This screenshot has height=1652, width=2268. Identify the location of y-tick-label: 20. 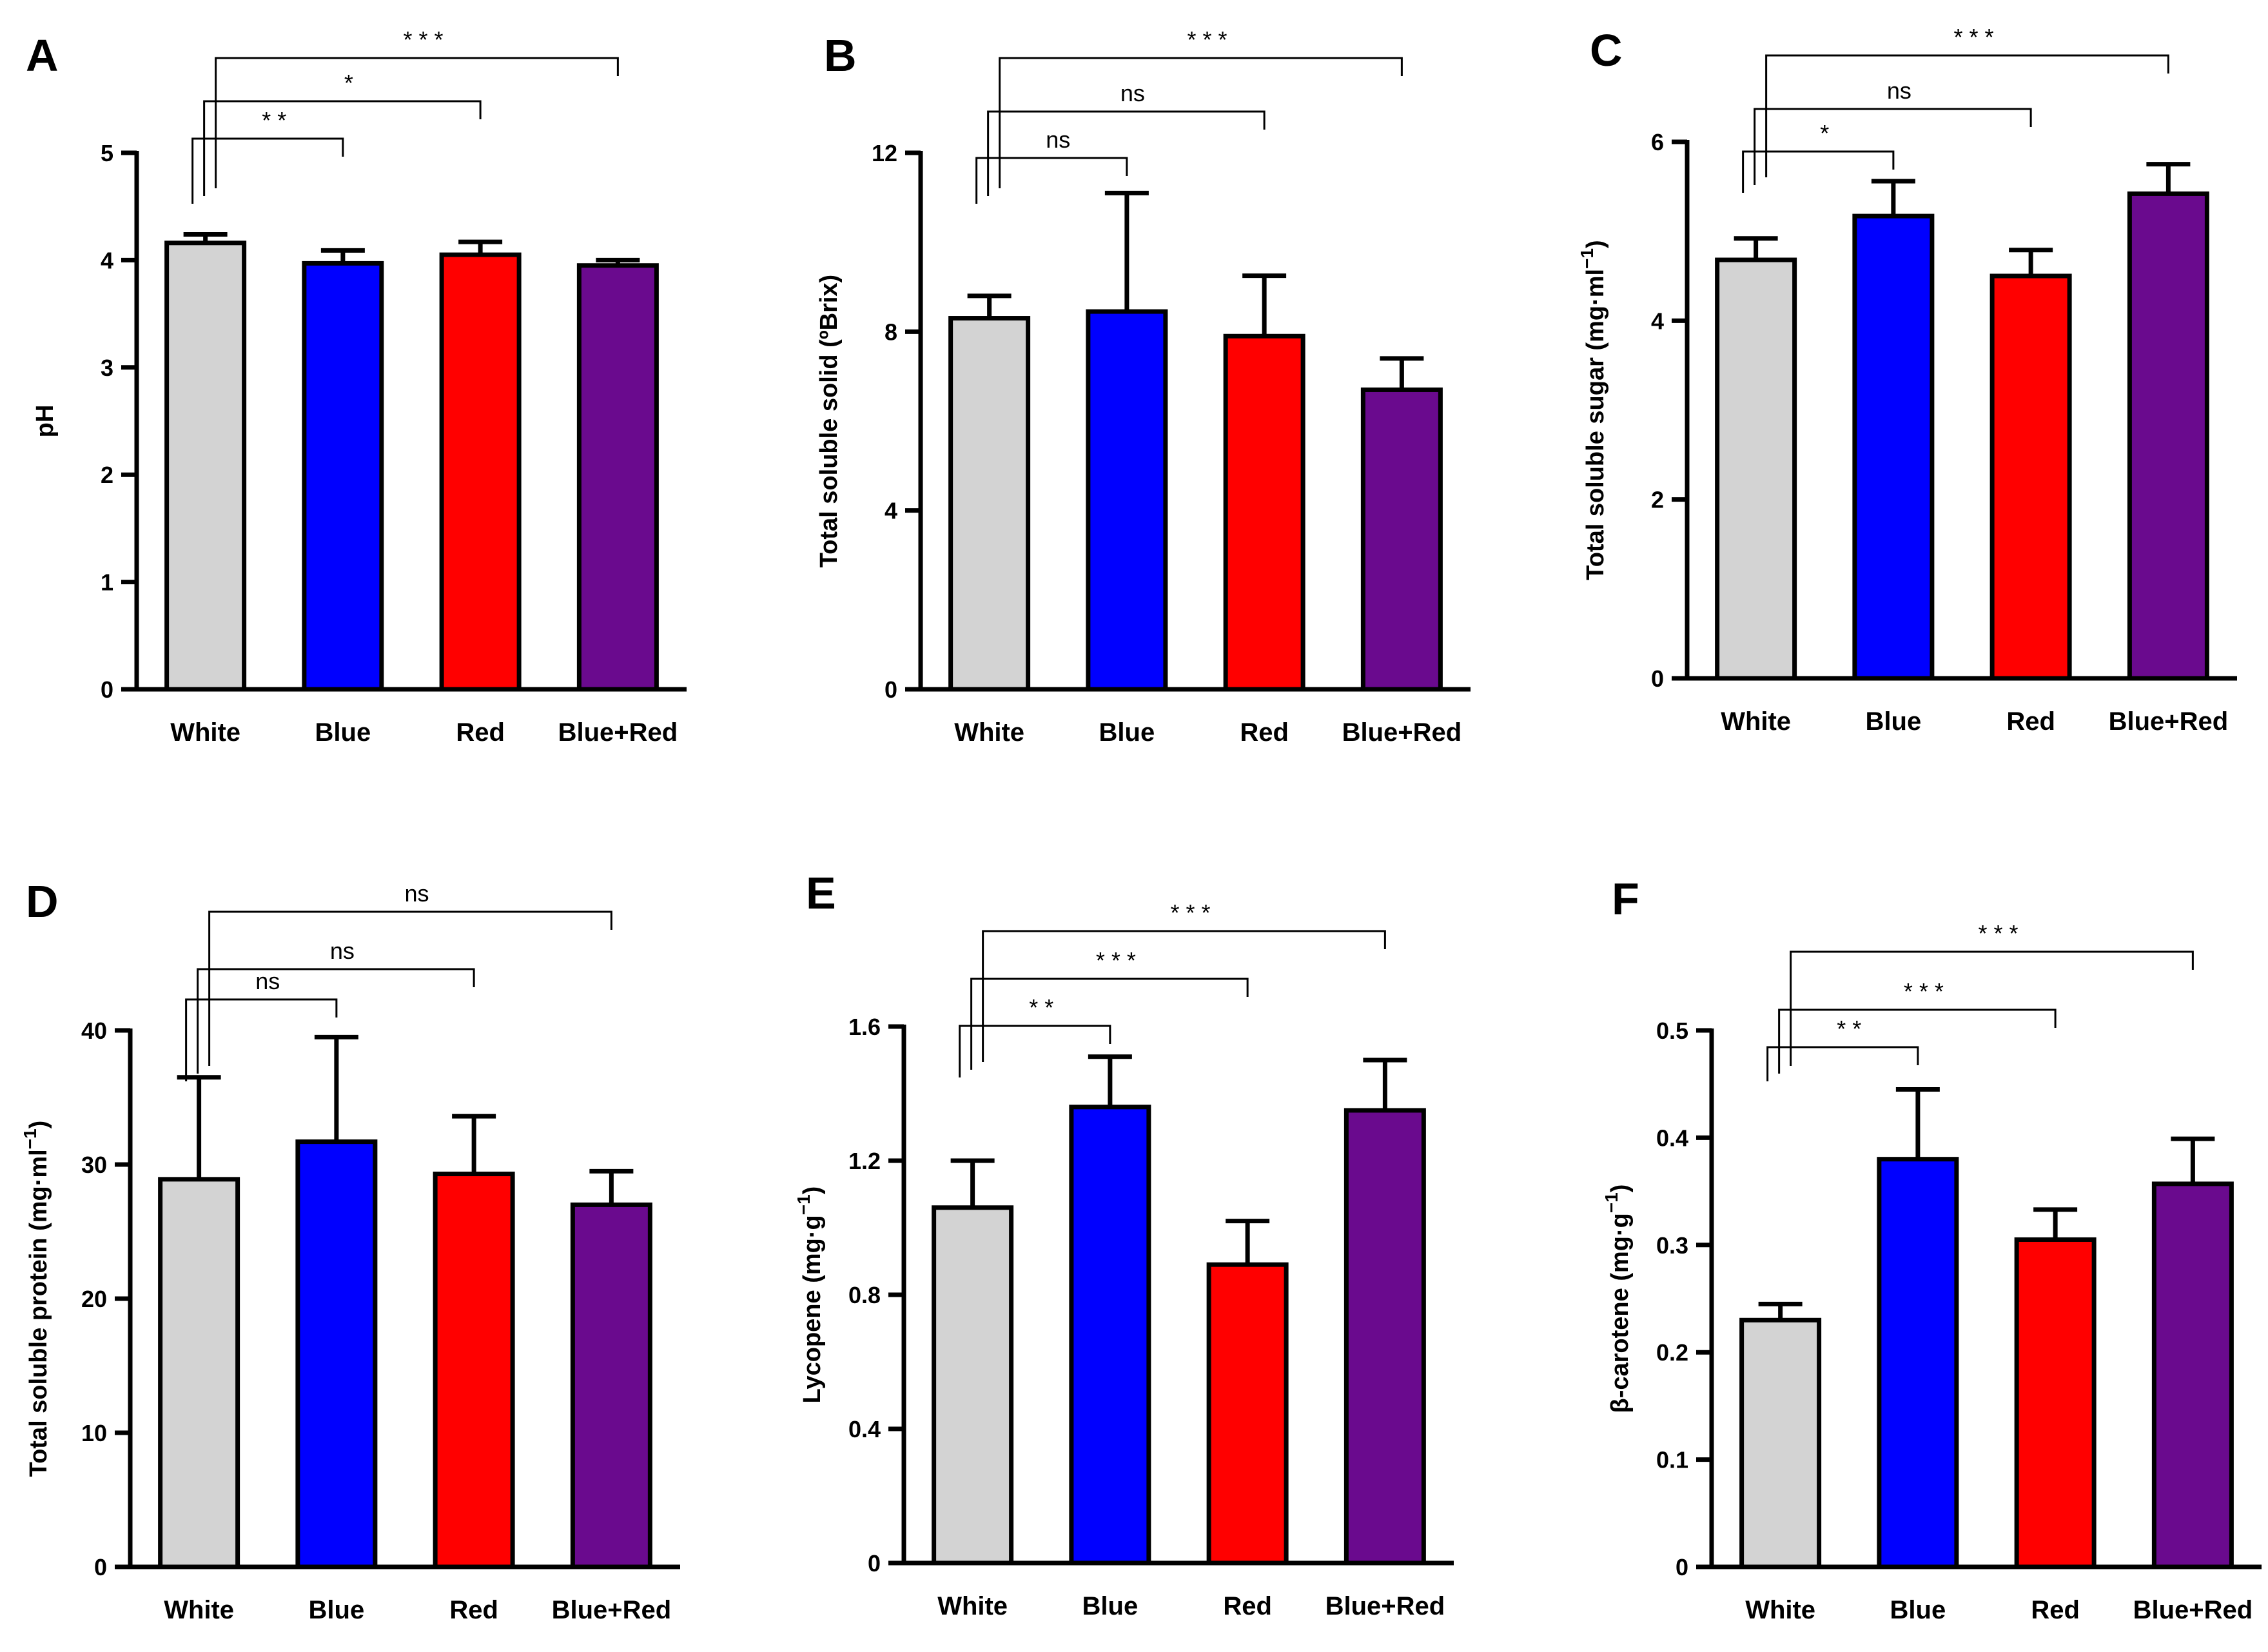
(94, 1299).